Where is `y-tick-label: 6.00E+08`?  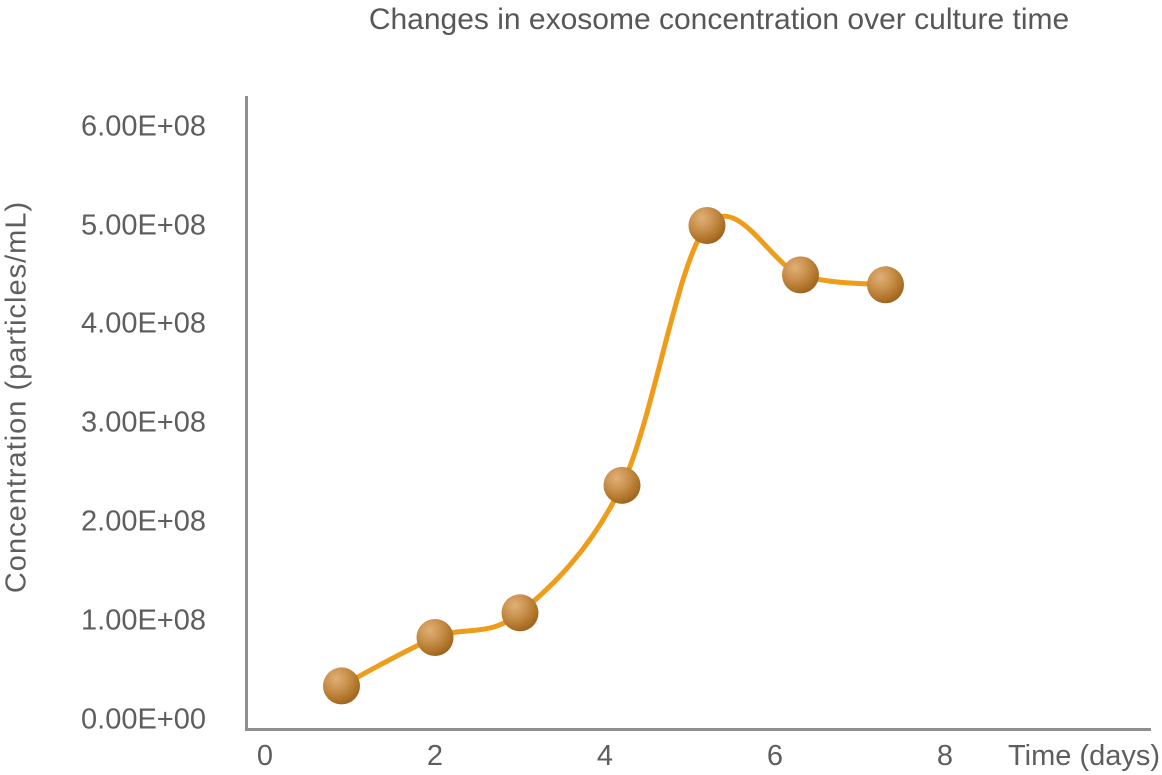
y-tick-label: 6.00E+08 is located at coordinates (143, 126).